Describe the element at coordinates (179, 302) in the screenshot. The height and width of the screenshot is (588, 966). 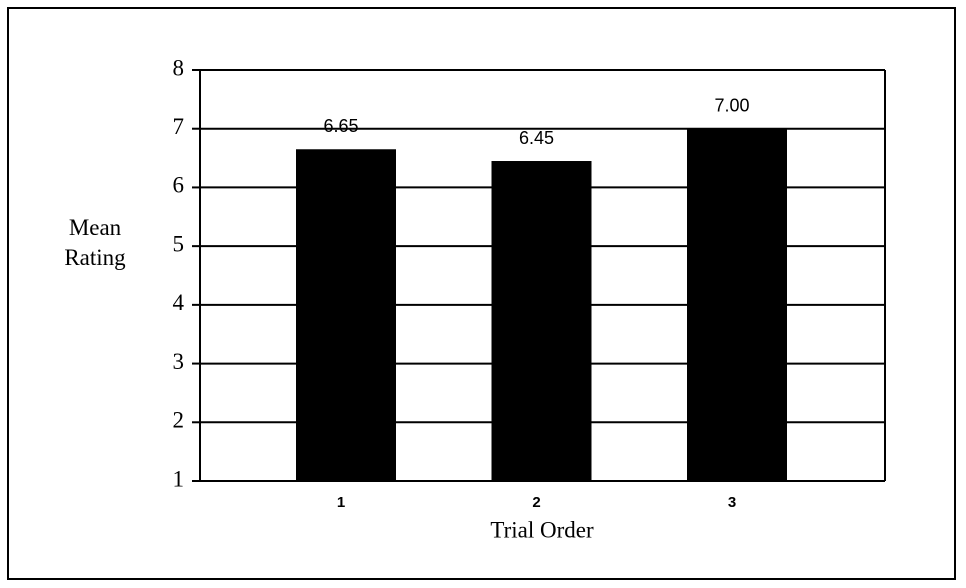
I see `y-tick-label: 4` at that location.